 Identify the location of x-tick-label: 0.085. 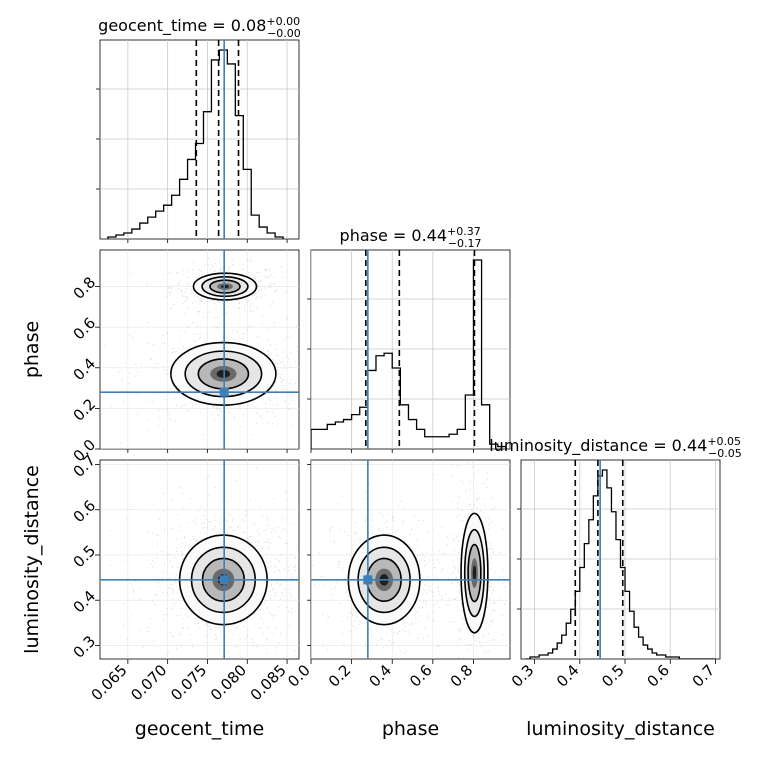
(268, 682).